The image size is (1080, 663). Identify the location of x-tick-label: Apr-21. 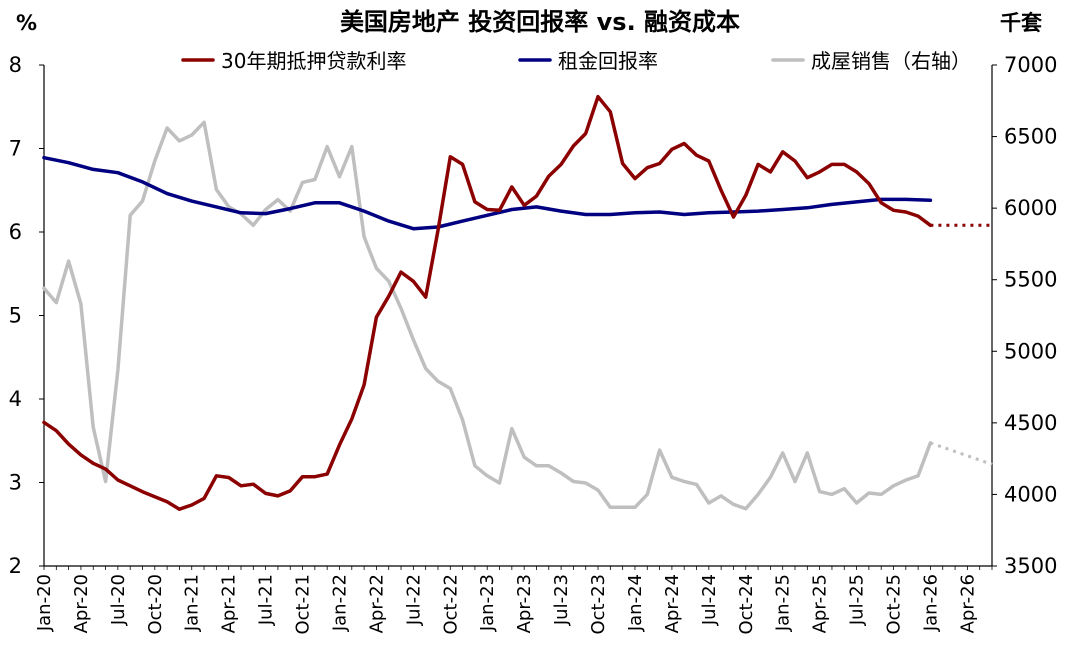
(229, 603).